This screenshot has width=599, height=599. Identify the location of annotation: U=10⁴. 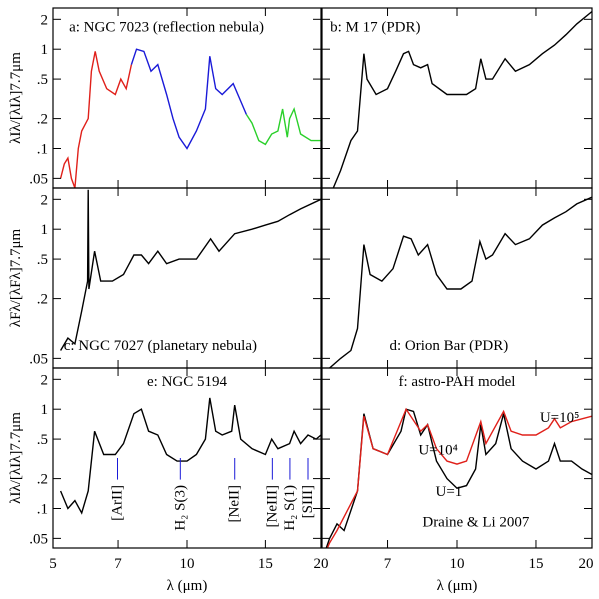
(438, 450).